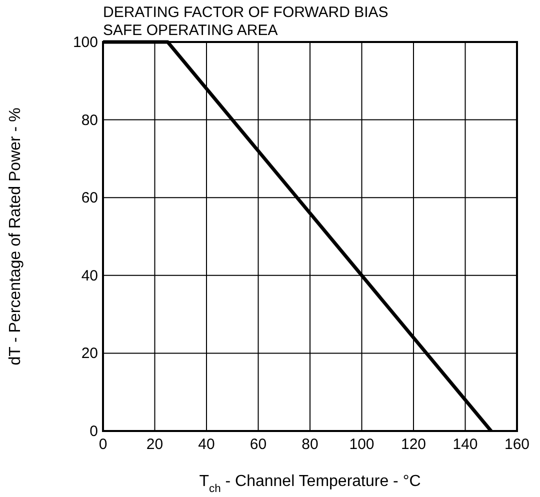 The width and height of the screenshot is (540, 497). Describe the element at coordinates (85, 42) in the screenshot. I see `y-tick-label: 100` at that location.